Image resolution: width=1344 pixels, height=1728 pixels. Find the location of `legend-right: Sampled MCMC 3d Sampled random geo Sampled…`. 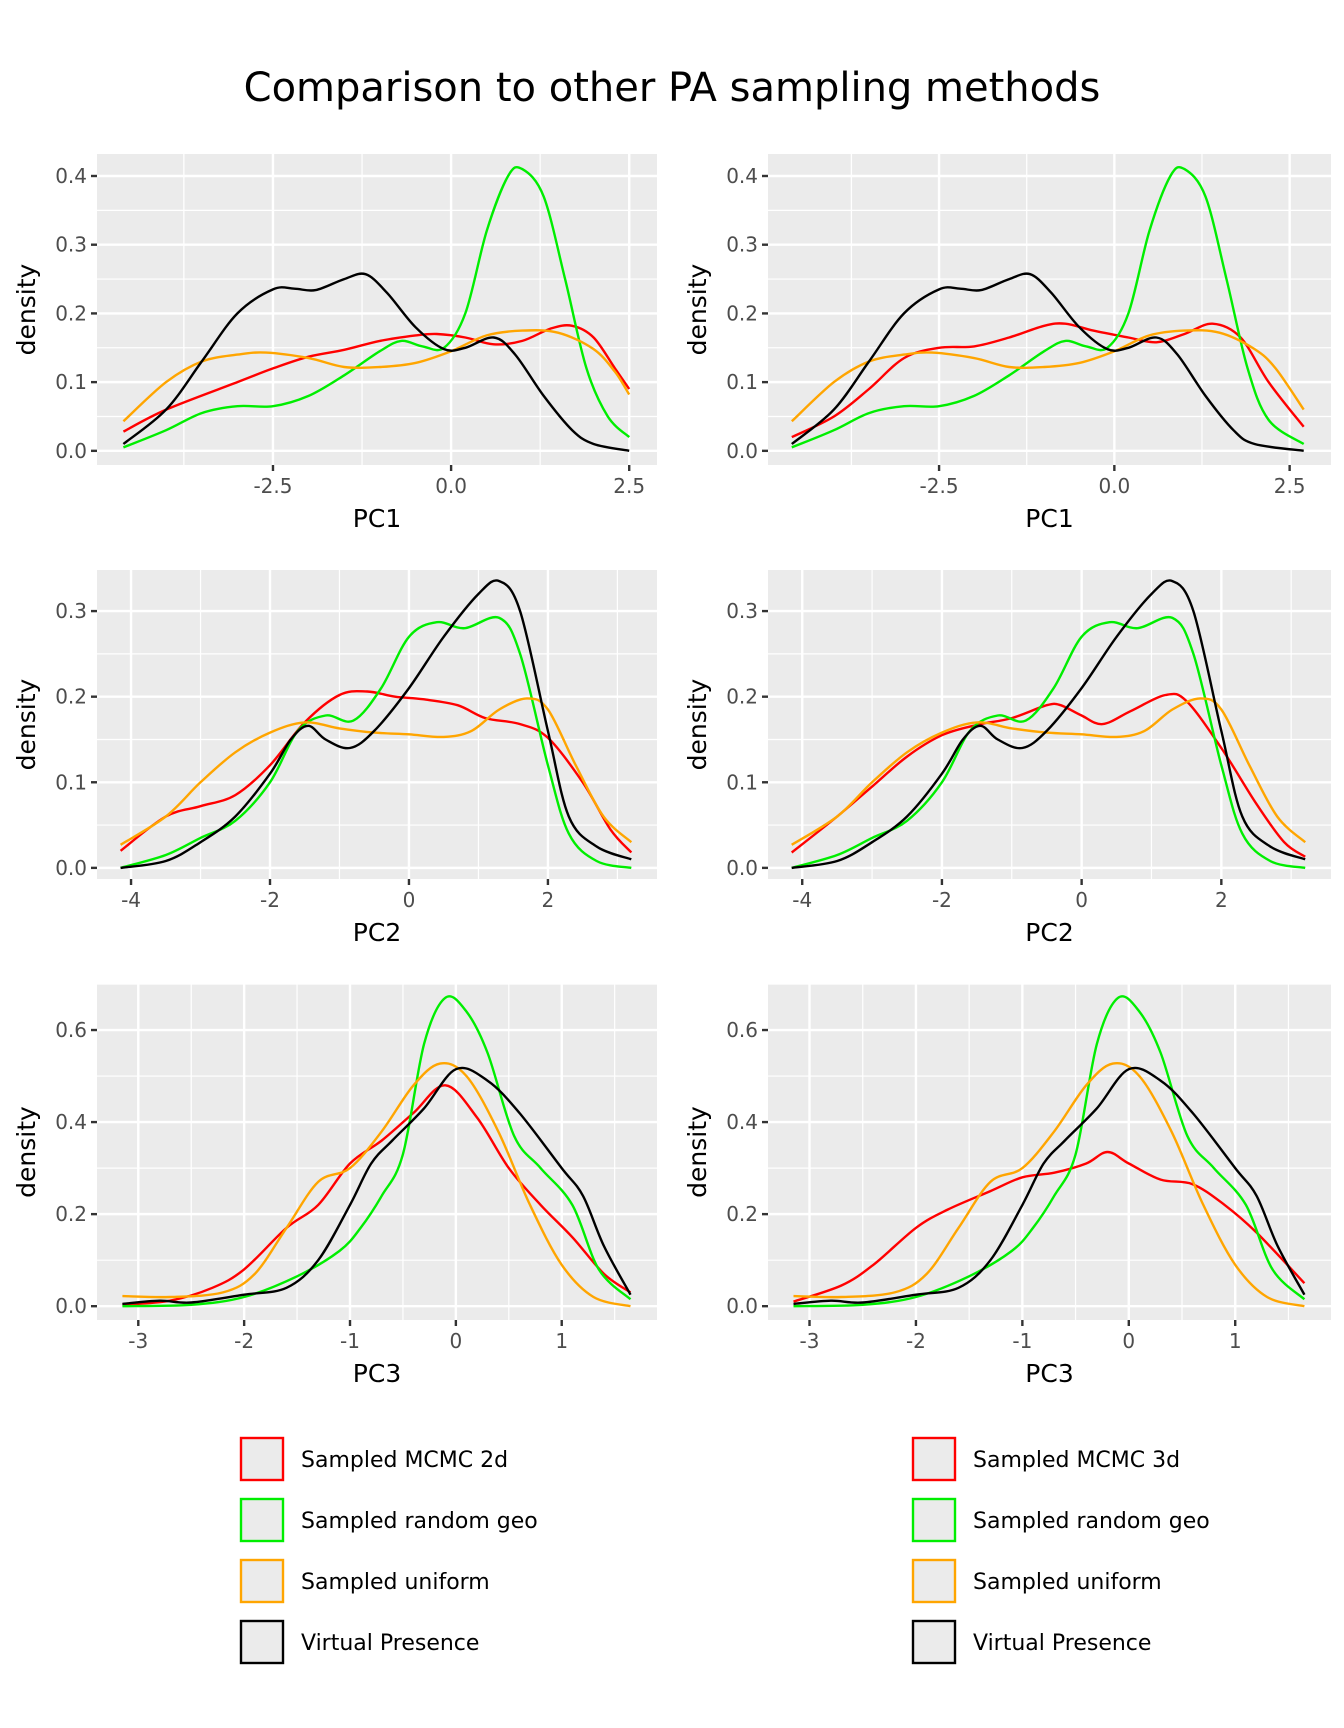

legend-right: Sampled MCMC 3d Sampled random geo Sampled… is located at coordinates (1060, 1550).